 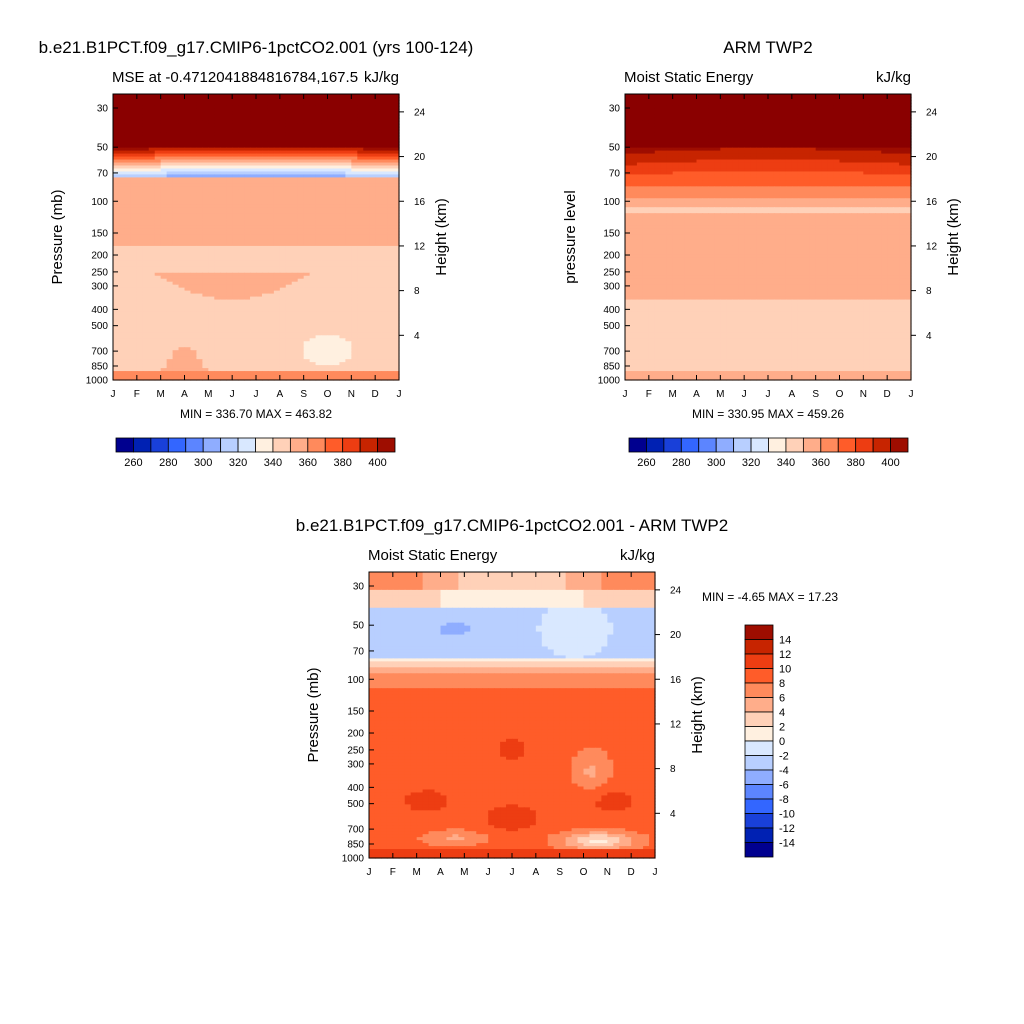 I want to click on panel2-contour-field, so click(x=768, y=237).